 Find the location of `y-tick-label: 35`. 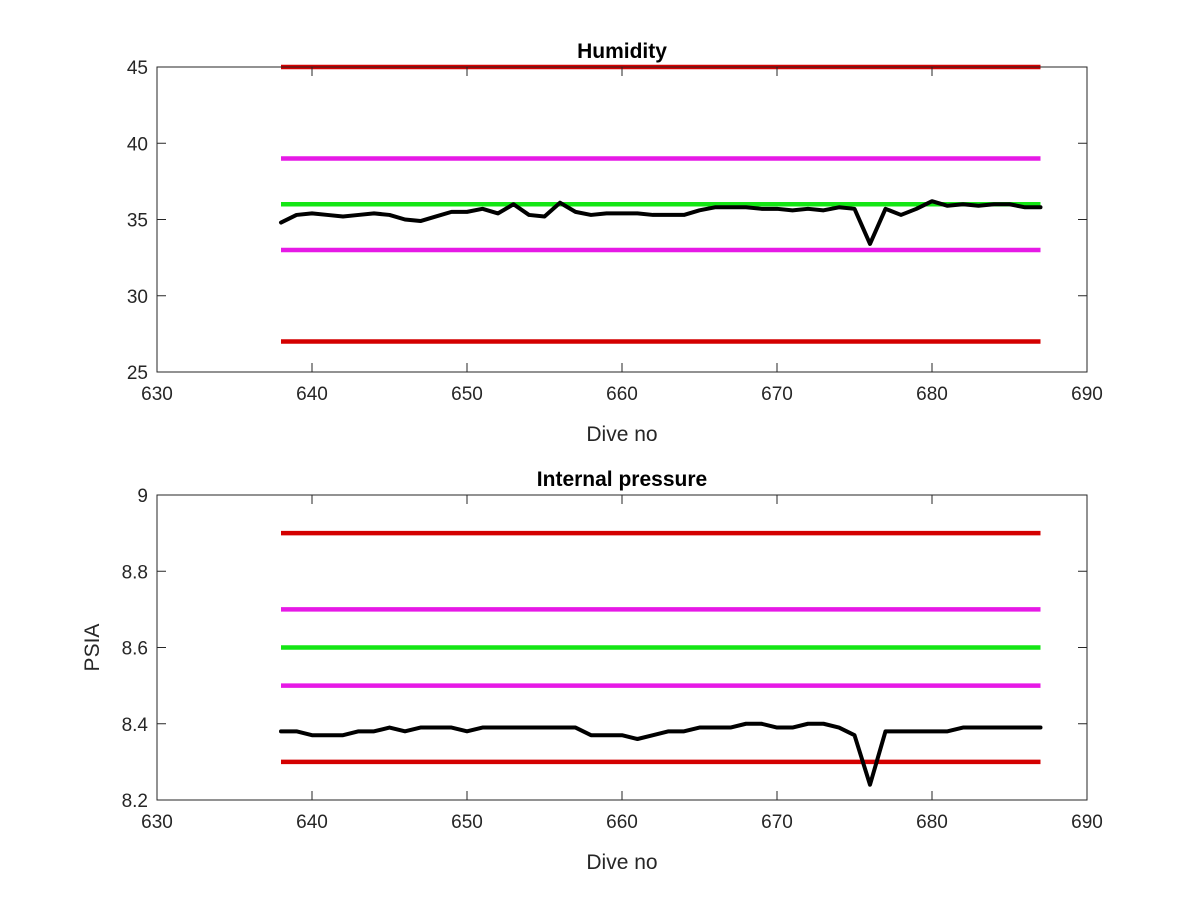

y-tick-label: 35 is located at coordinates (137, 221).